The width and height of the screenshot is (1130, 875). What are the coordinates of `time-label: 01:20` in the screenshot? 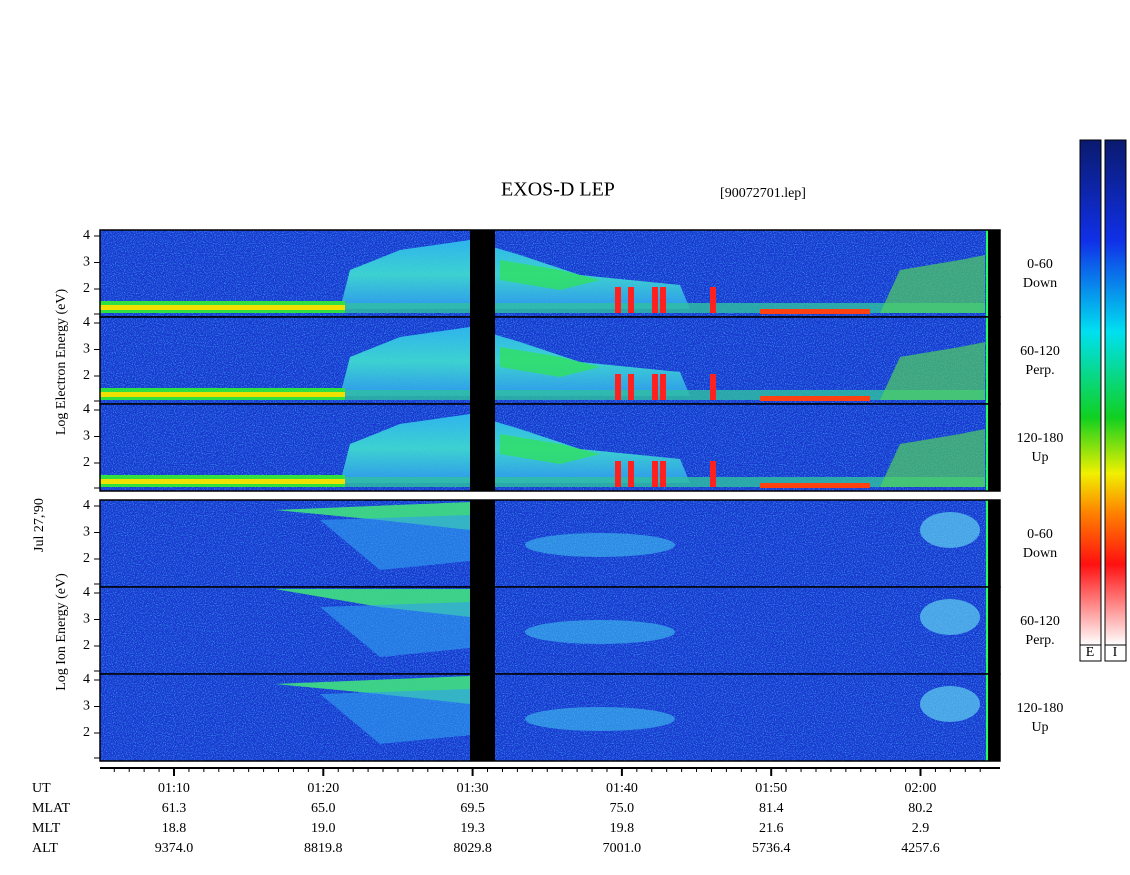 It's located at (323, 788).